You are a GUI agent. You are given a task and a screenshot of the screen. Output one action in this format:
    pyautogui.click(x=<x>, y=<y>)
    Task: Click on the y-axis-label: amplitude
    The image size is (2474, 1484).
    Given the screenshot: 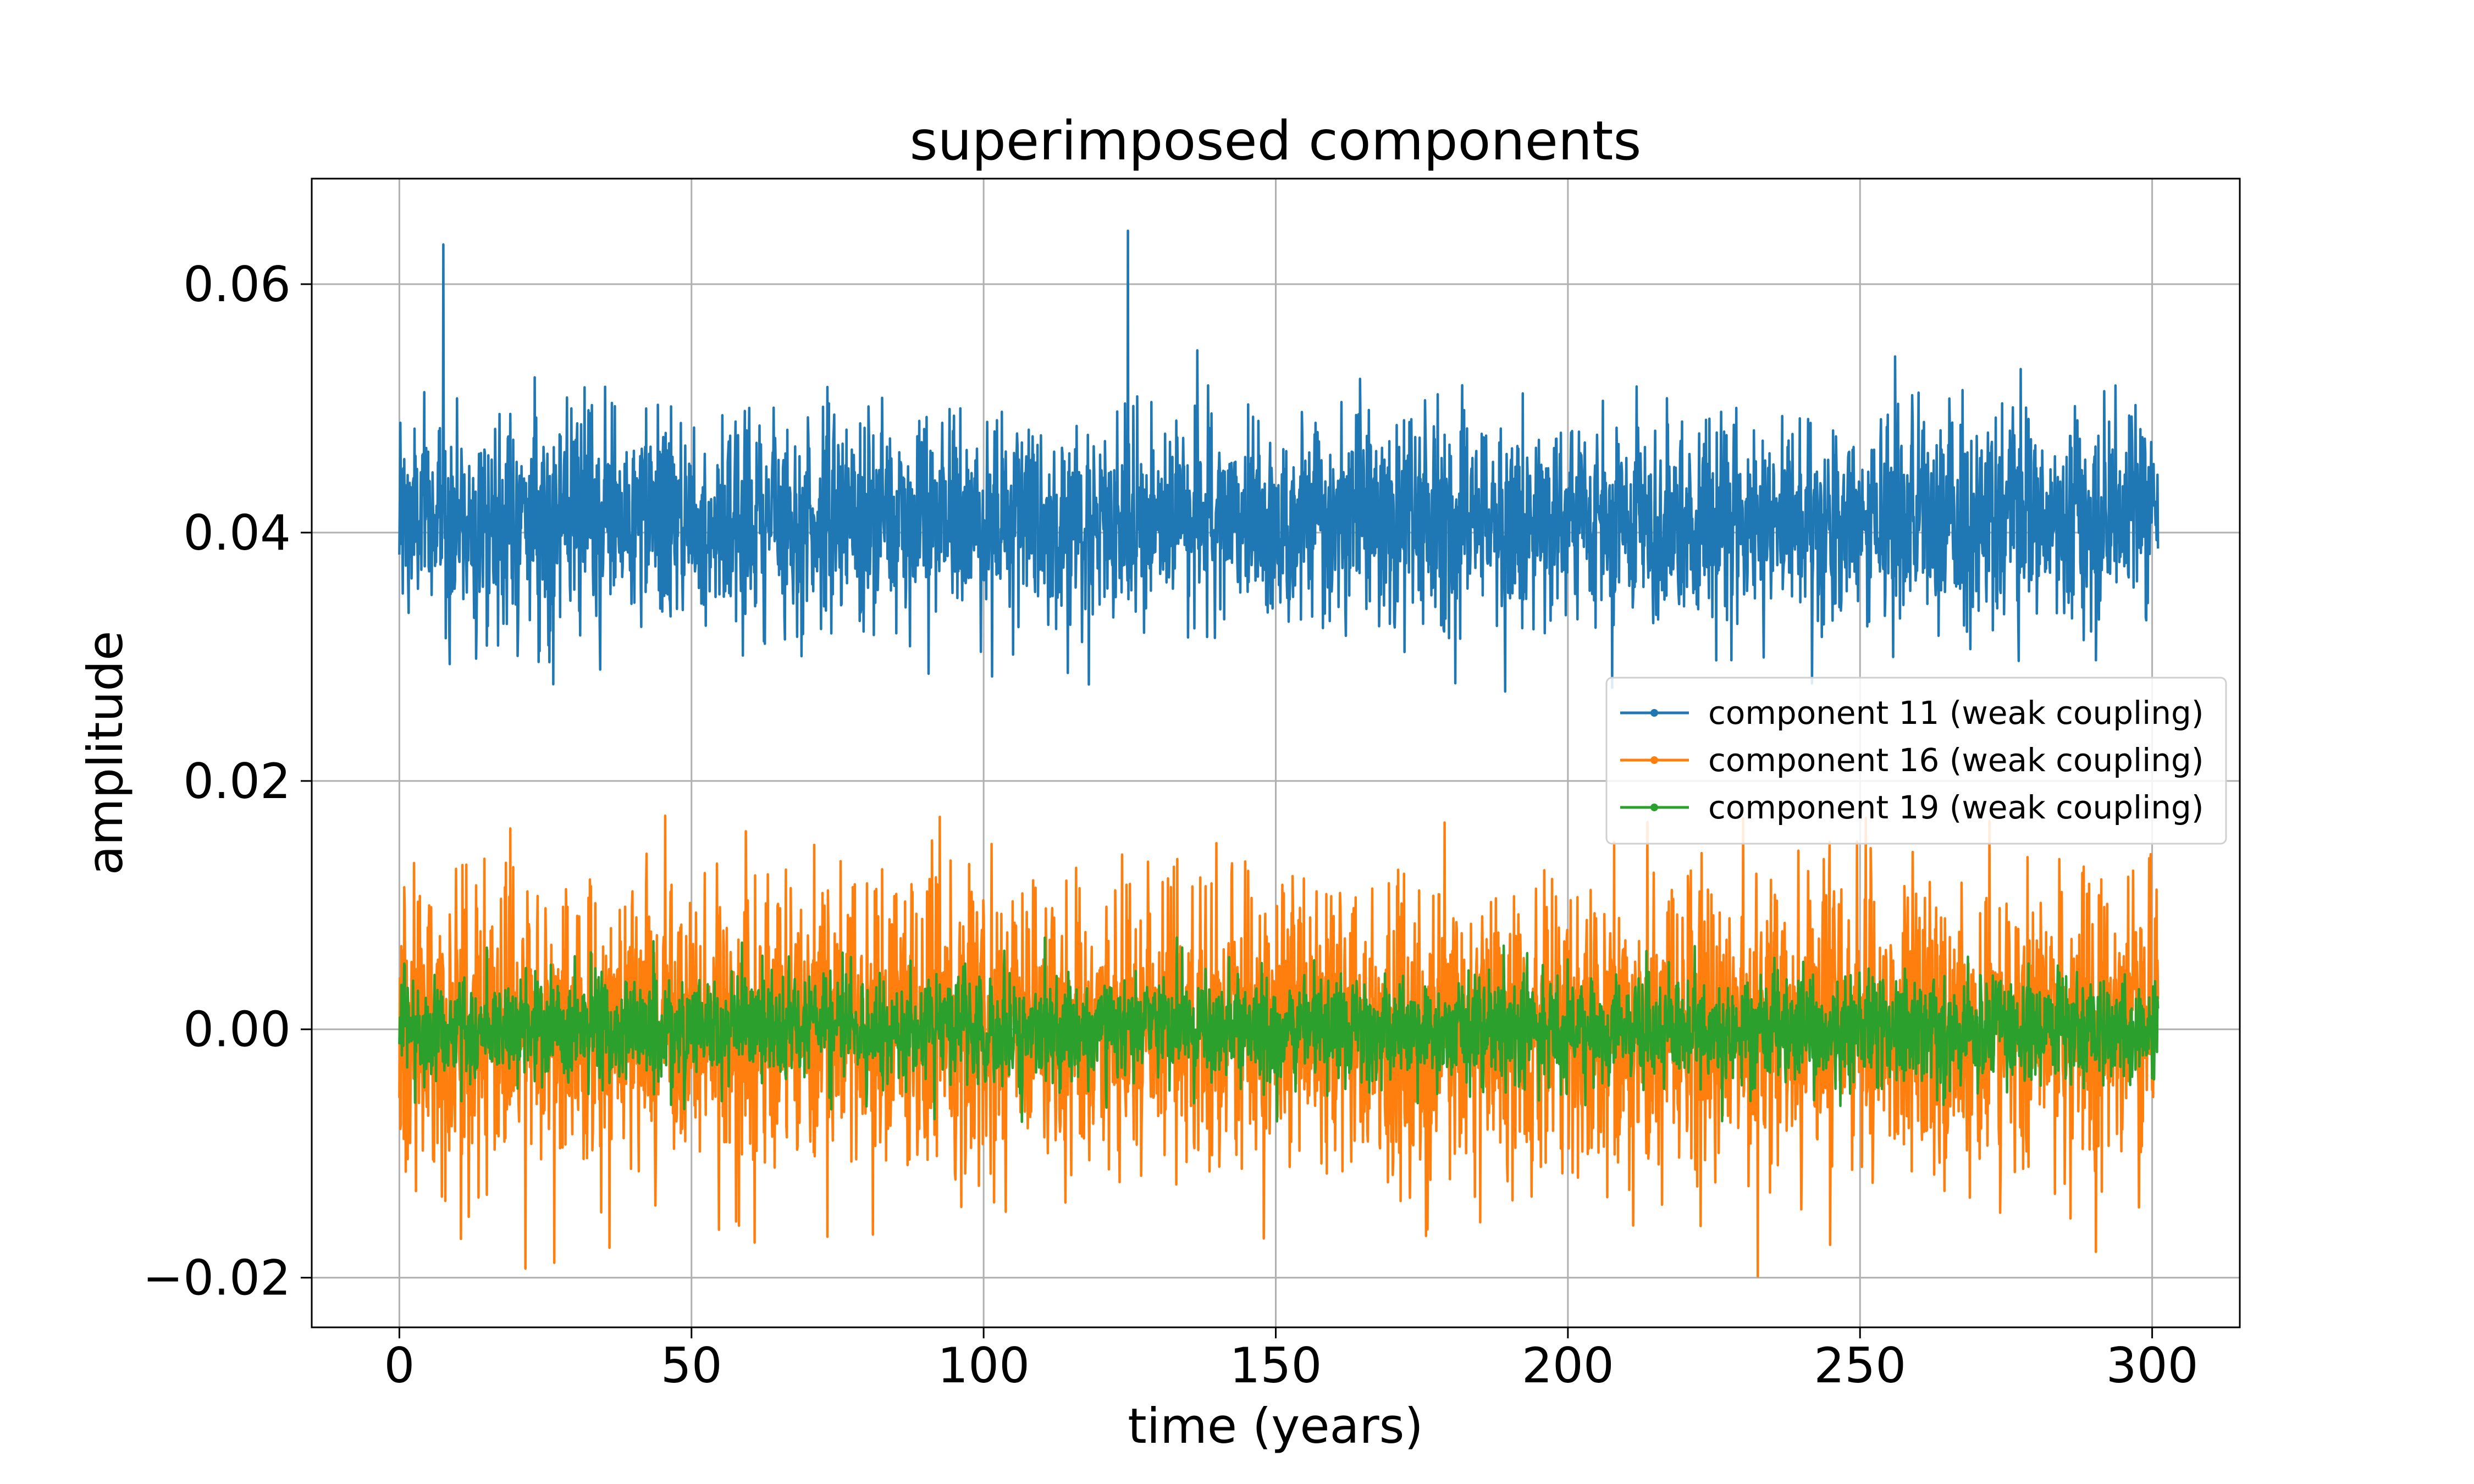 What is the action you would take?
    pyautogui.click(x=105, y=753)
    